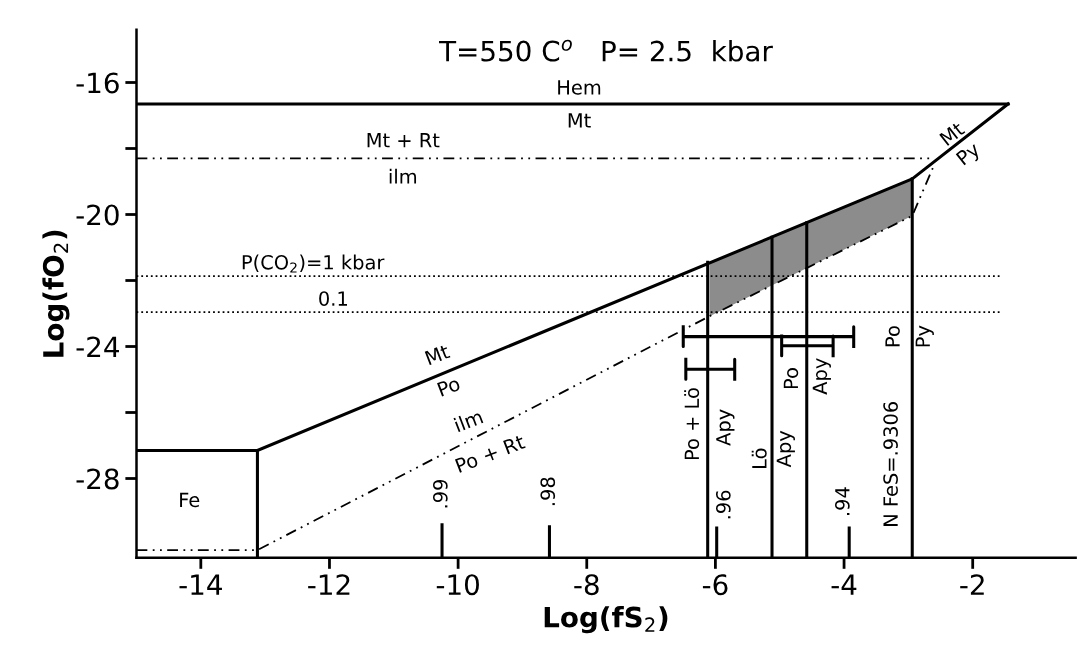 This screenshot has height=660, width=1092. What do you see at coordinates (97, 347) in the screenshot?
I see `y-tick-label: -24` at bounding box center [97, 347].